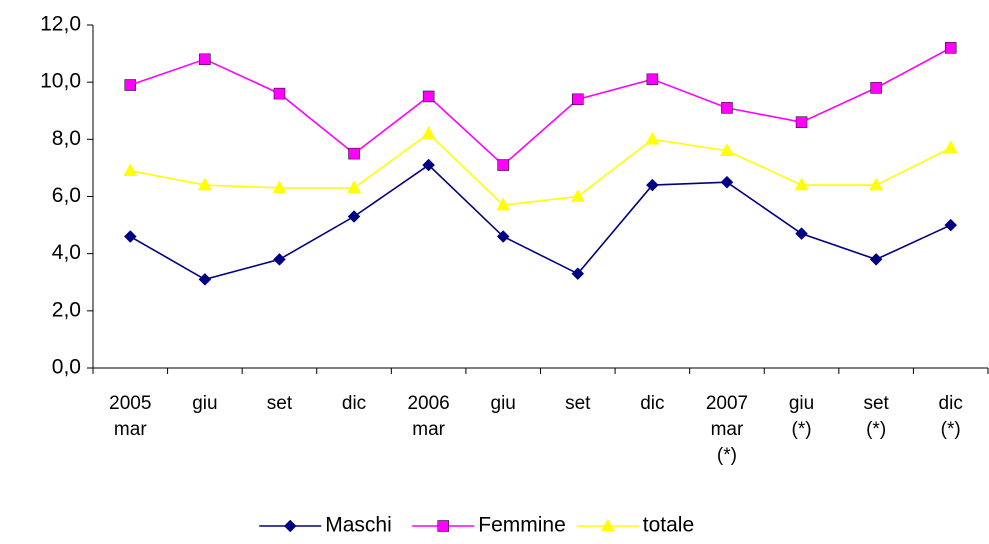  Describe the element at coordinates (66, 138) in the screenshot. I see `y-tick-label: 8,0` at that location.